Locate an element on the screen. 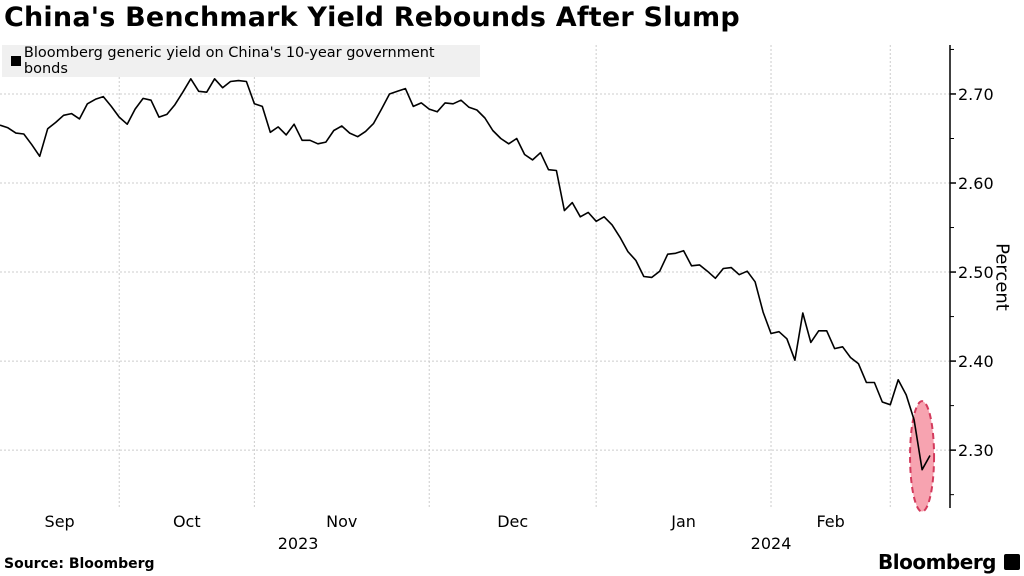 Image resolution: width=1024 pixels, height=576 pixels. x-tick-label: Oct is located at coordinates (187, 521).